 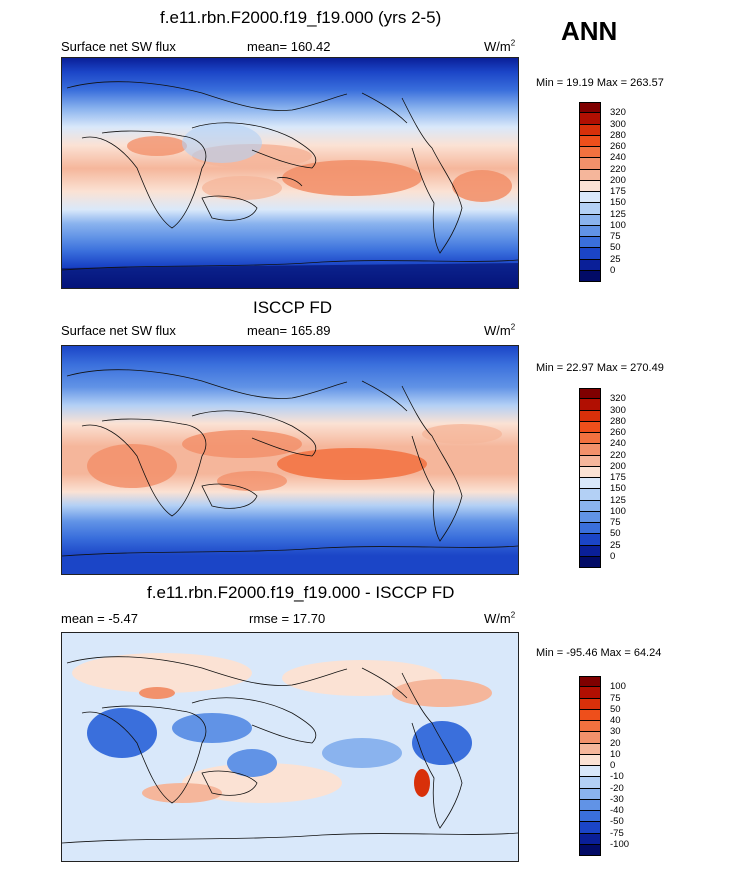 I want to click on colorbar-tick-label: 10, so click(x=615, y=754).